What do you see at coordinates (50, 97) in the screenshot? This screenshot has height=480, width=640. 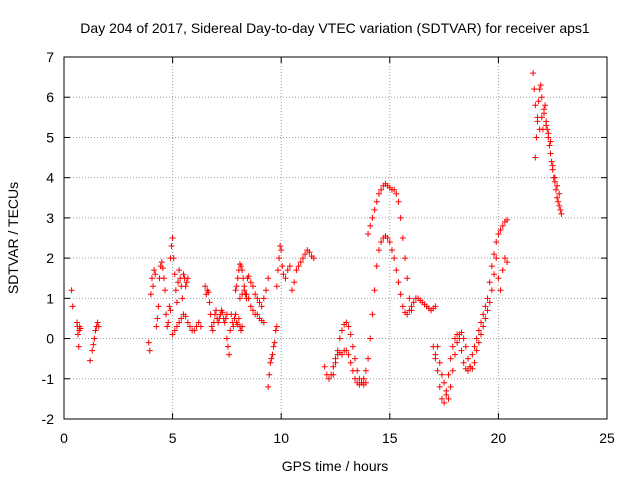 I see `y-tick-label: 6` at bounding box center [50, 97].